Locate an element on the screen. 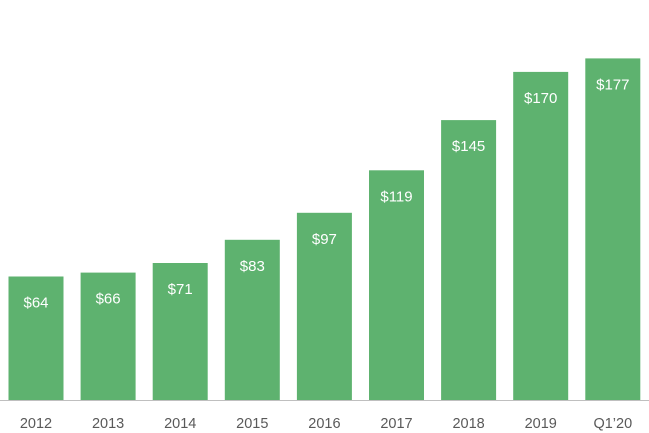  data-label-8: $177 is located at coordinates (612, 84).